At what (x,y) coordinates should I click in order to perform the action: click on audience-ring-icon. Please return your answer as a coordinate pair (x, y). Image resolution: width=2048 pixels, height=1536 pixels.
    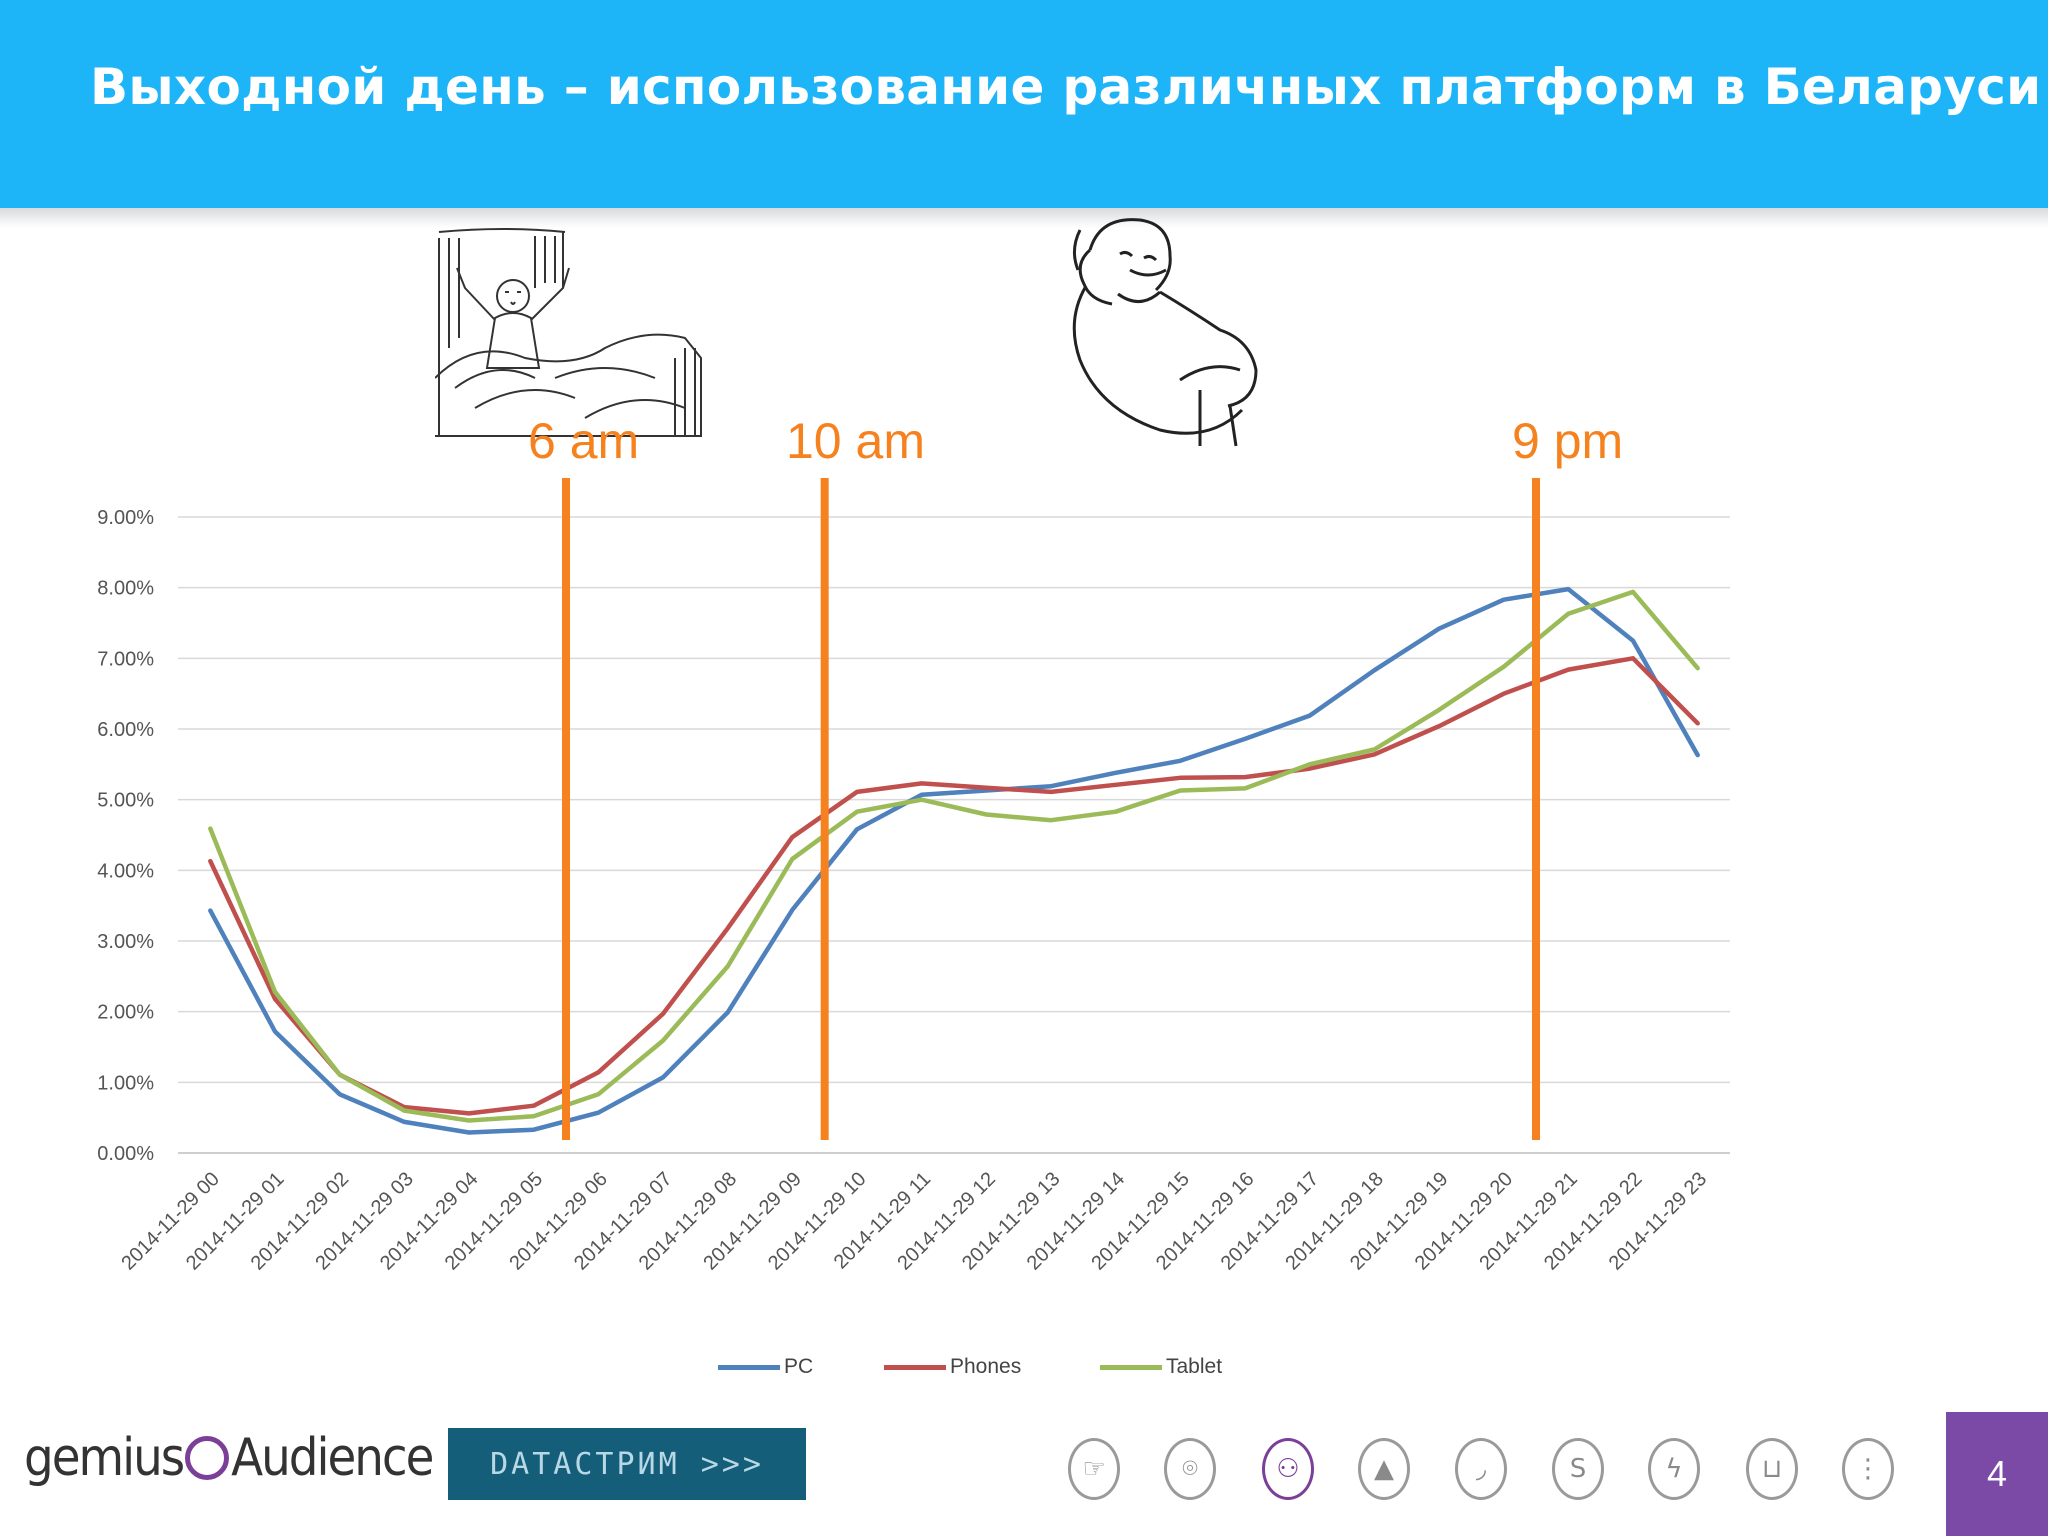
    Looking at the image, I should click on (207, 1458).